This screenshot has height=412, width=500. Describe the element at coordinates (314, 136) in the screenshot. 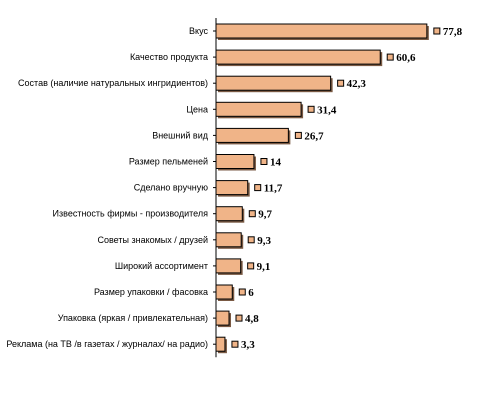

I see `value-label: 26,7` at that location.